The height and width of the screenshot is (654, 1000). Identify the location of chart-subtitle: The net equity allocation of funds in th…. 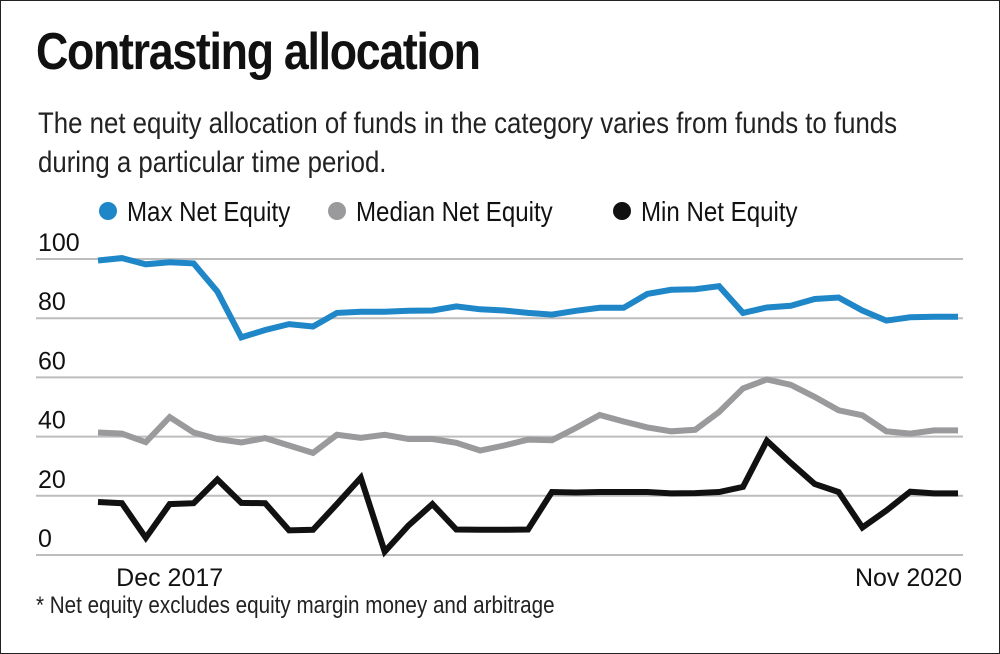
(468, 143).